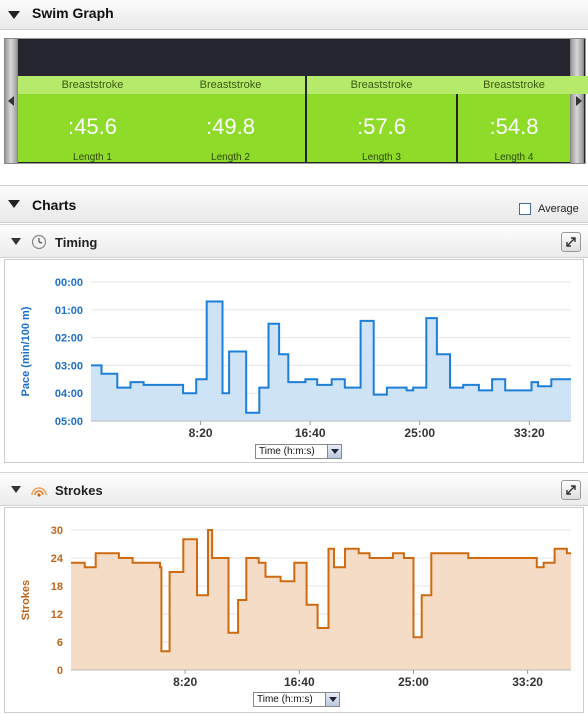 This screenshot has width=588, height=715. What do you see at coordinates (69, 394) in the screenshot?
I see `y-tick-label: 04:00` at bounding box center [69, 394].